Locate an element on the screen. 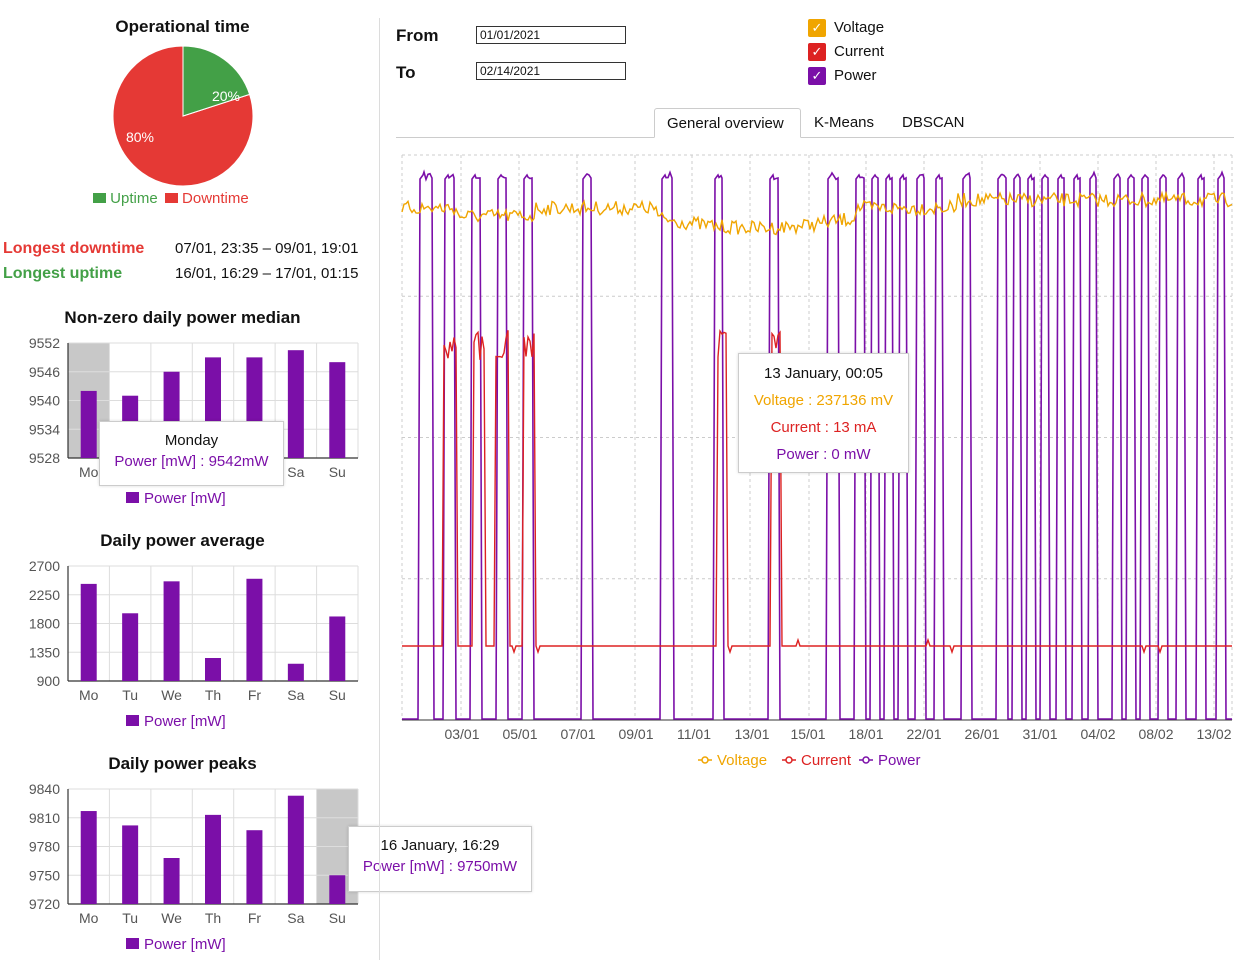 The image size is (1240, 960). y-tick-label: 9810 is located at coordinates (44, 818).